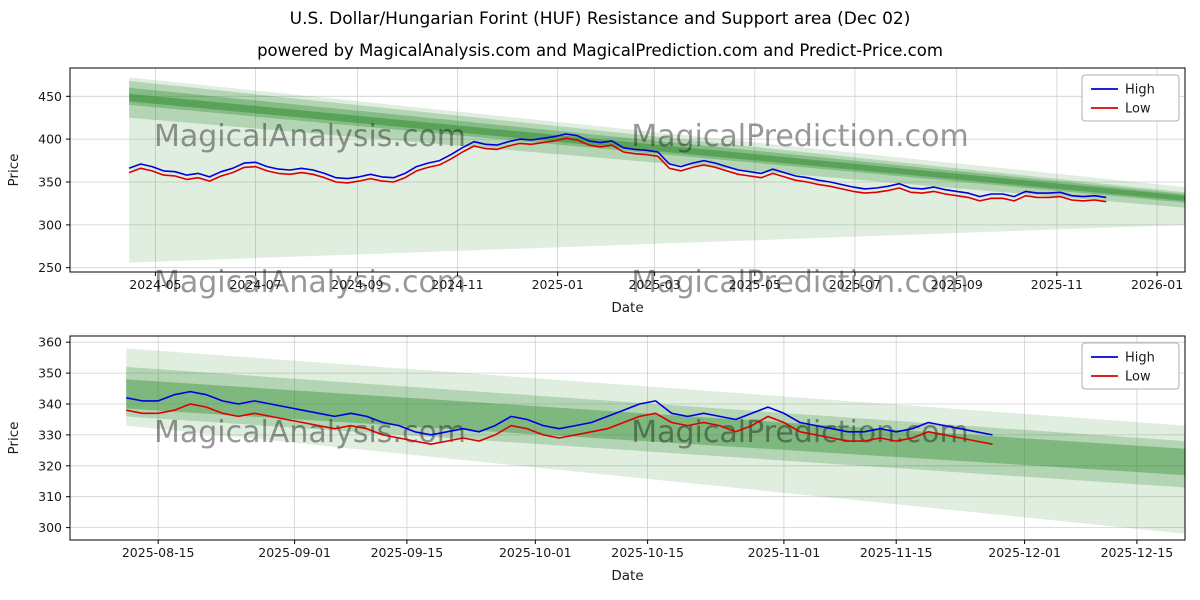  What do you see at coordinates (1024, 552) in the screenshot?
I see `x-tick-label: 2025-12-01` at bounding box center [1024, 552].